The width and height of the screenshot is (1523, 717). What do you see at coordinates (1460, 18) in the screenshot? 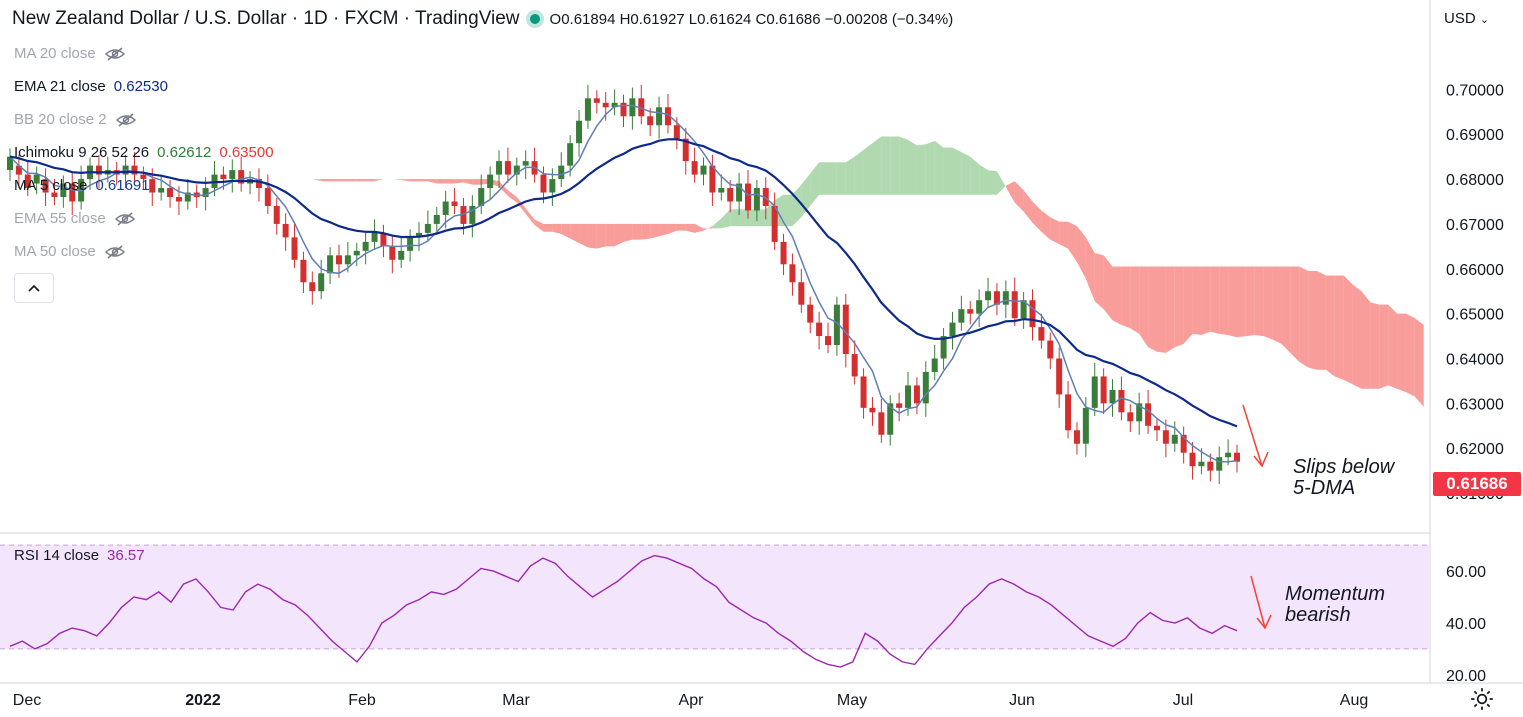
I see `currency-label: USD` at bounding box center [1460, 18].